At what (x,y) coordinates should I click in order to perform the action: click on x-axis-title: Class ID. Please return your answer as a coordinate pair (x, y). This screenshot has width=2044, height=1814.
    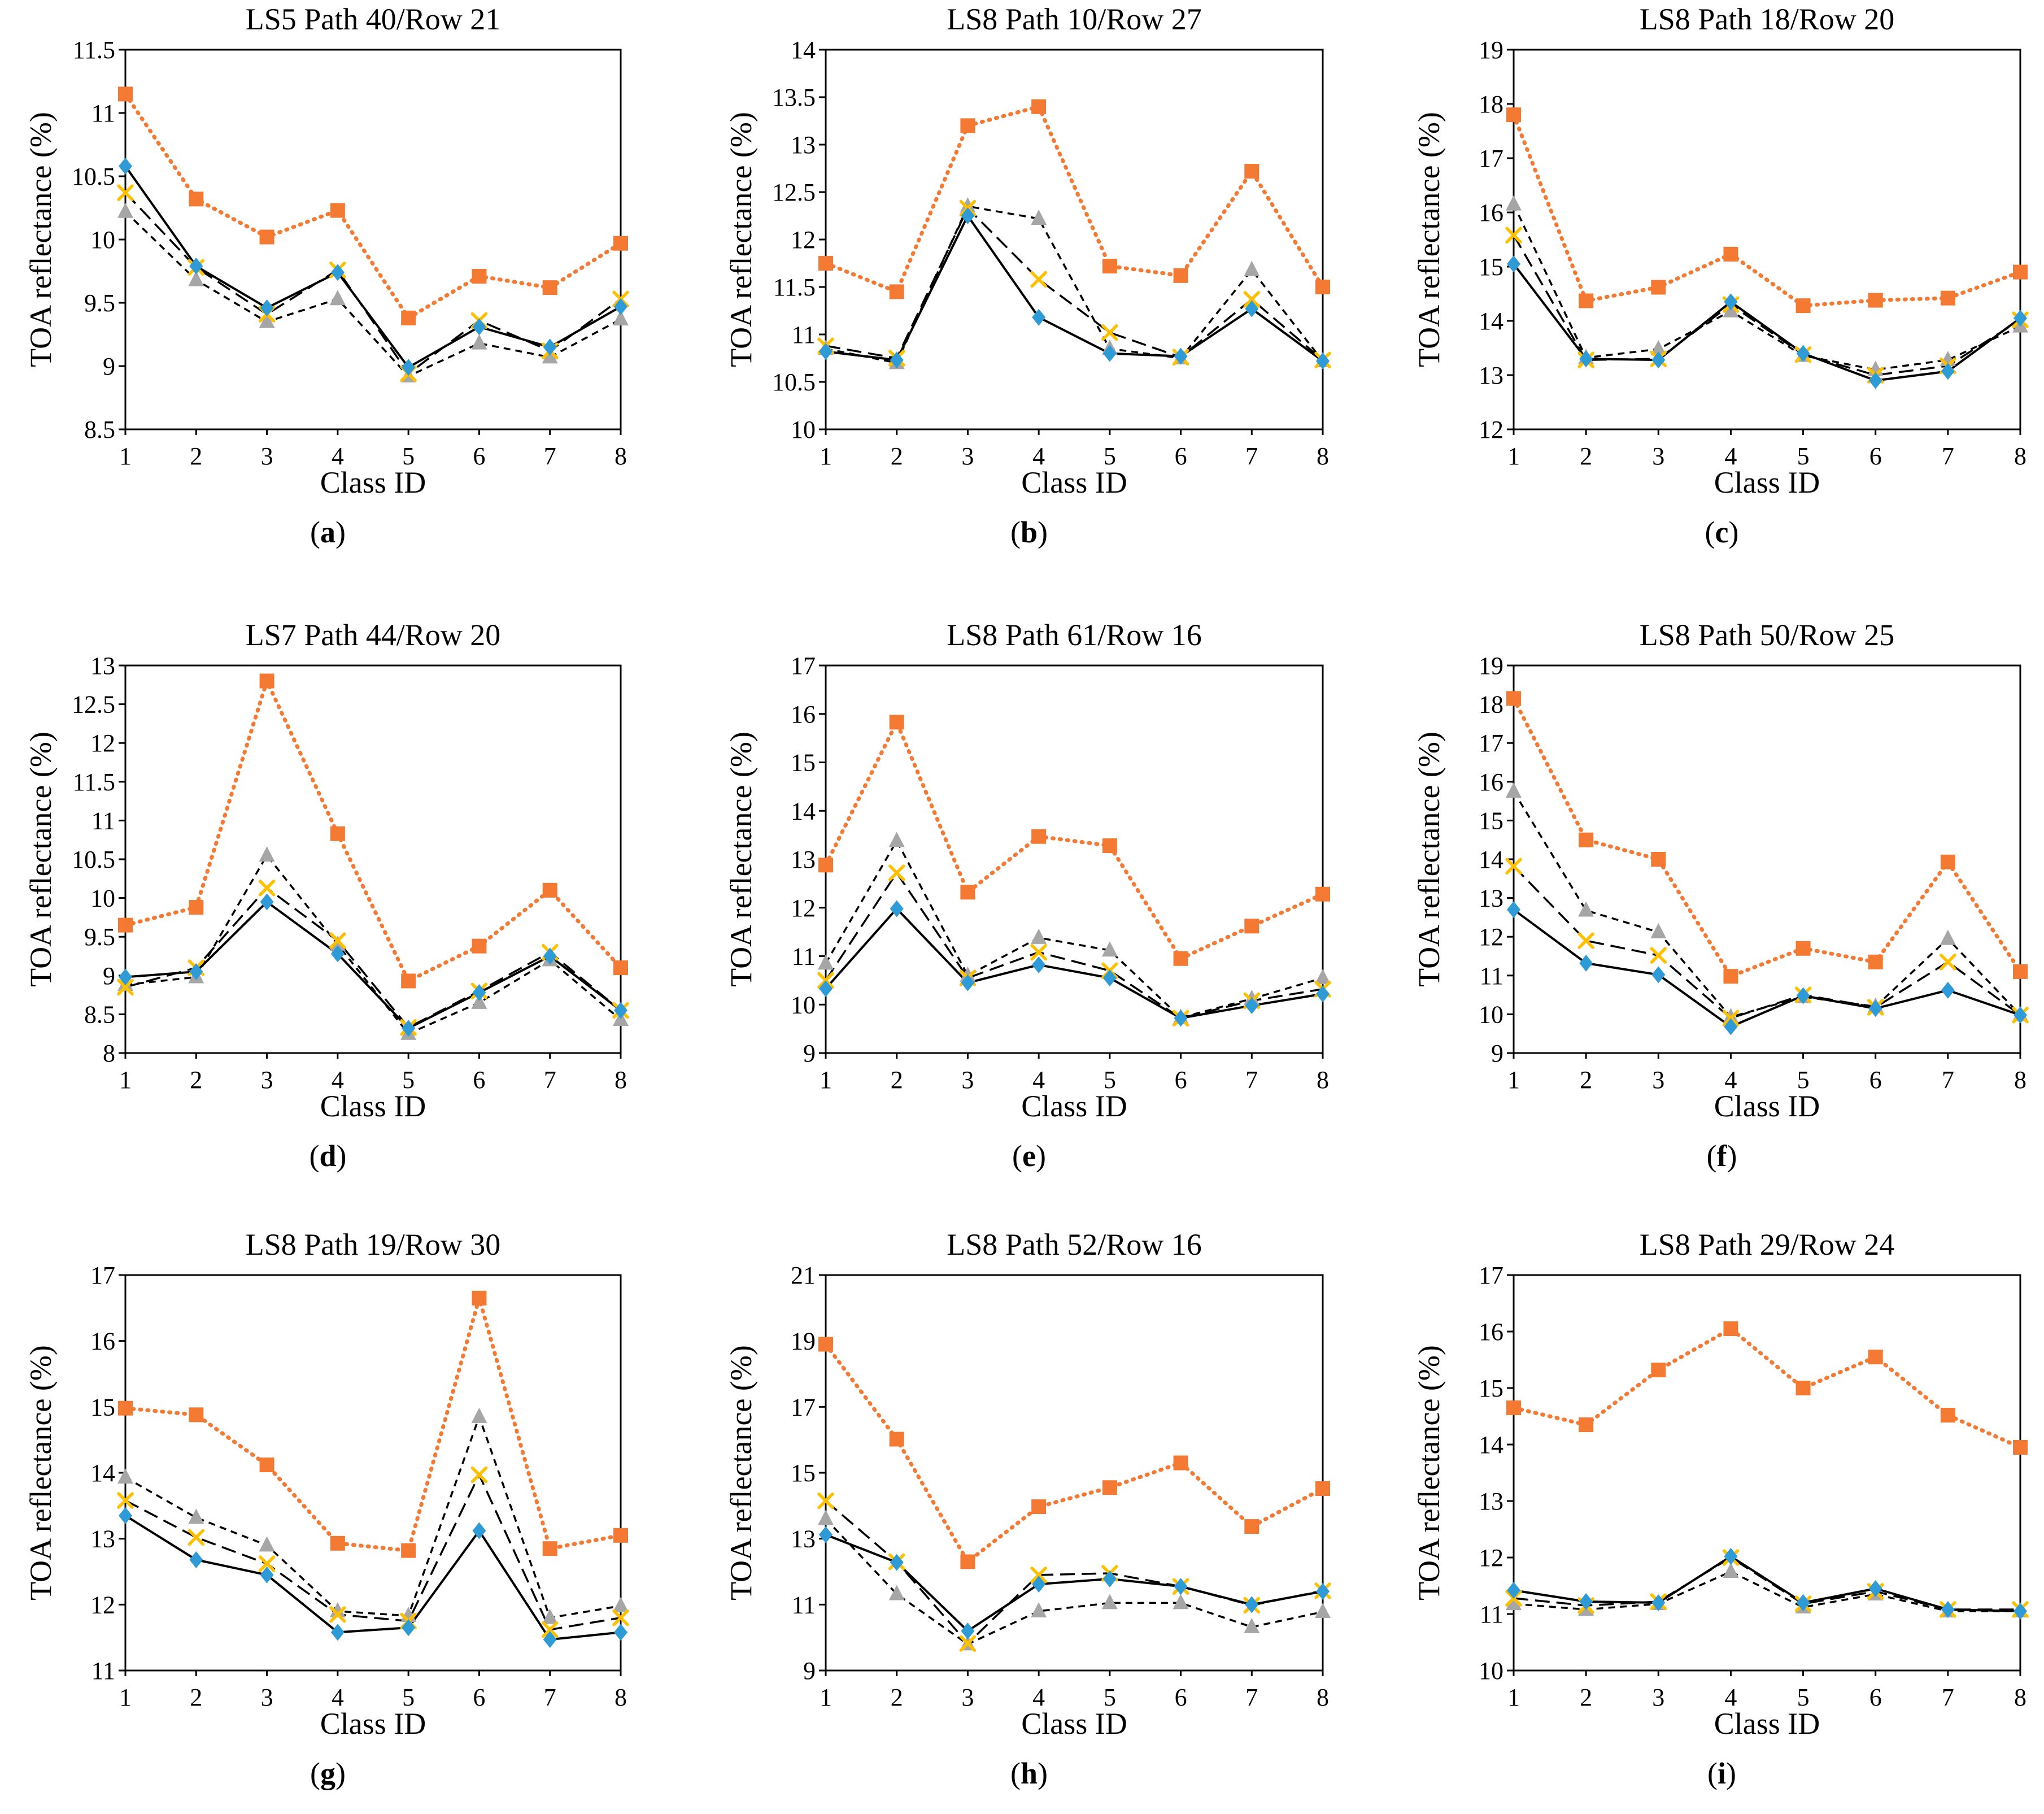
    Looking at the image, I should click on (1767, 1724).